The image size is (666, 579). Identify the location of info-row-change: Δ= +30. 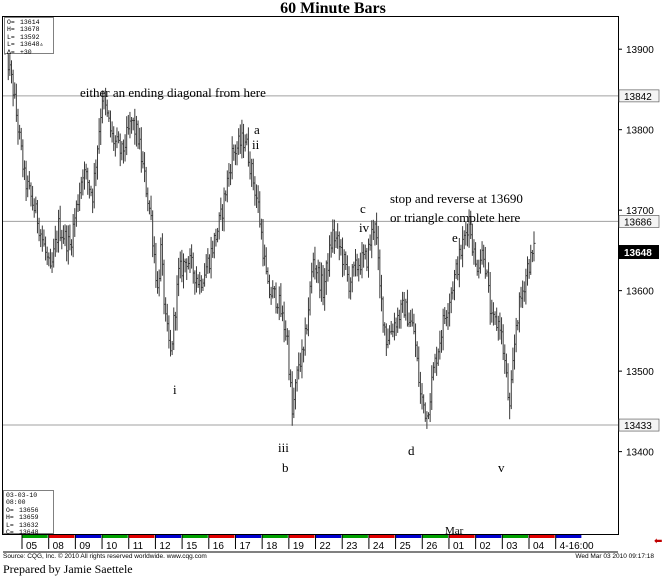
(19, 52).